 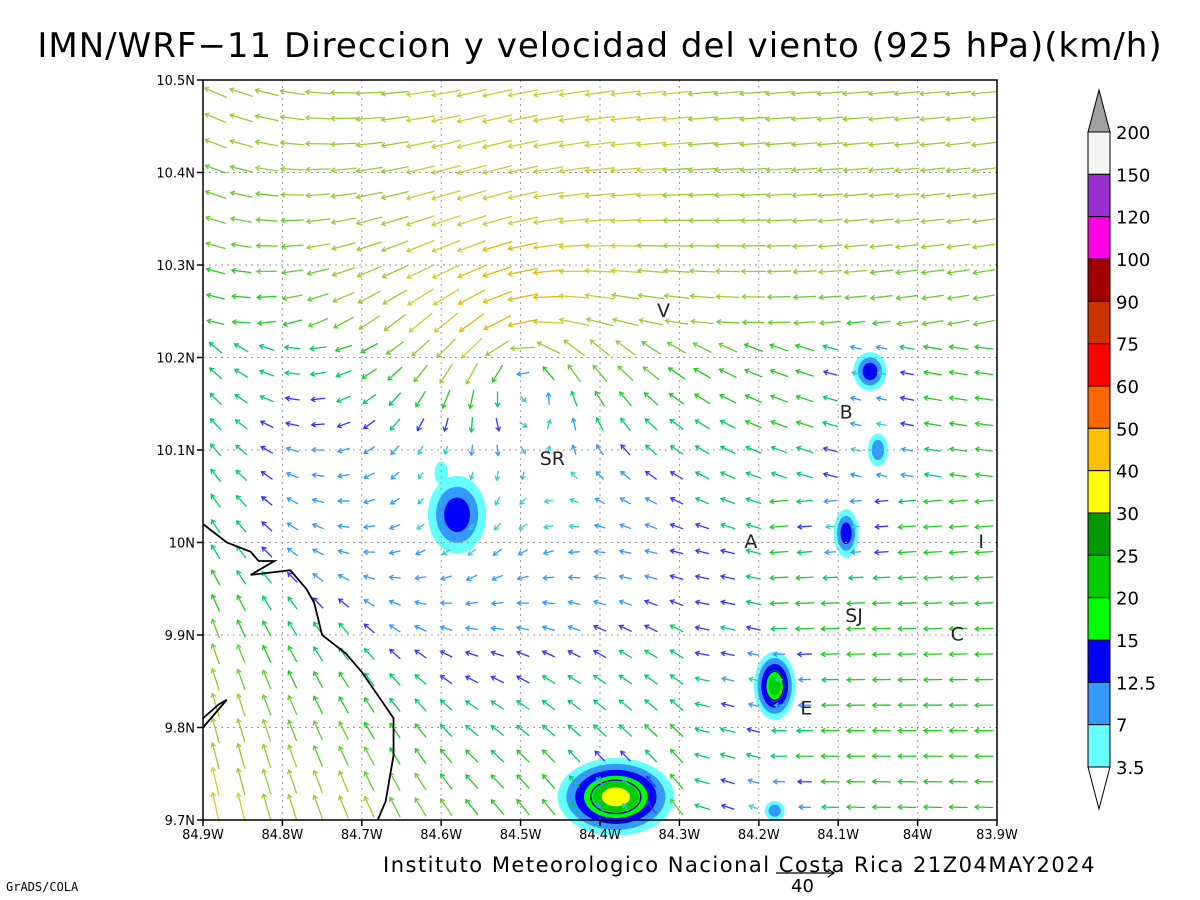 What do you see at coordinates (457, 515) in the screenshot?
I see `calm-shade` at bounding box center [457, 515].